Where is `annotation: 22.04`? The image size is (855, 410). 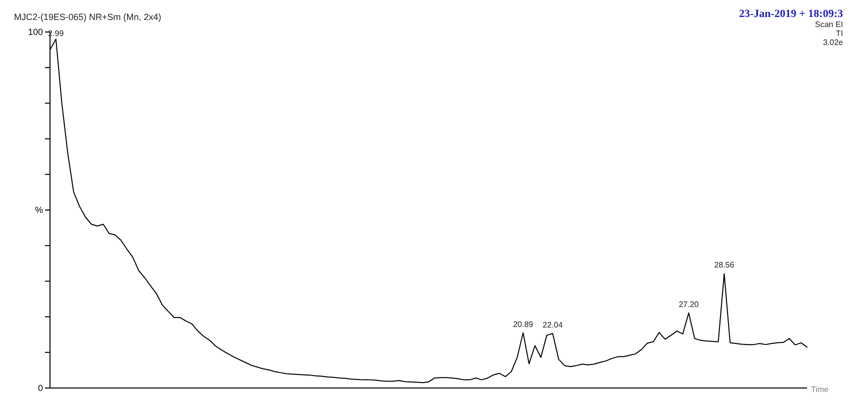 annotation: 22.04 is located at coordinates (553, 325).